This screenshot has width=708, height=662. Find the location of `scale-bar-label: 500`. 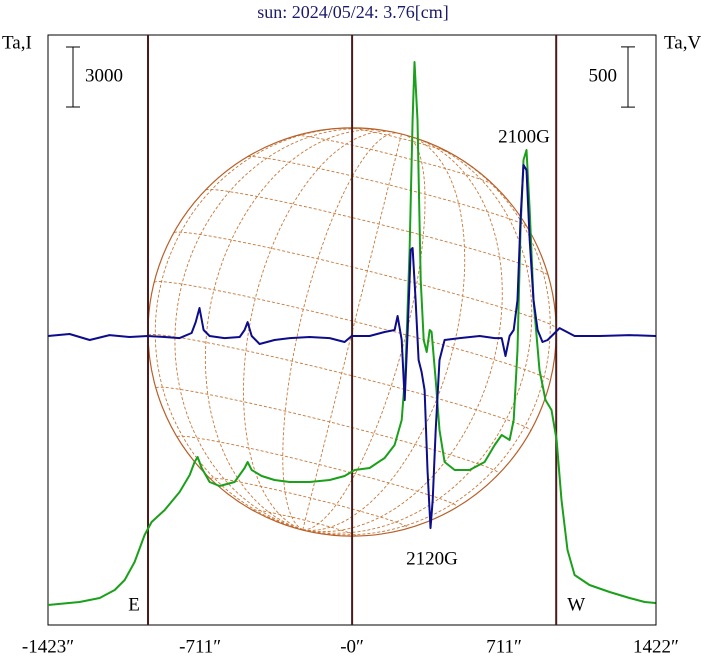

scale-bar-label: 500 is located at coordinates (603, 75).